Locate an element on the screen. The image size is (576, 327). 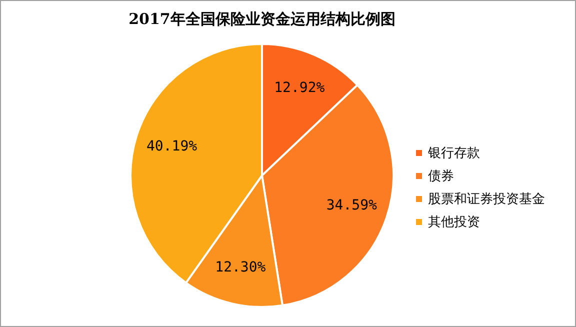
data-label: 34.59% is located at coordinates (352, 206).